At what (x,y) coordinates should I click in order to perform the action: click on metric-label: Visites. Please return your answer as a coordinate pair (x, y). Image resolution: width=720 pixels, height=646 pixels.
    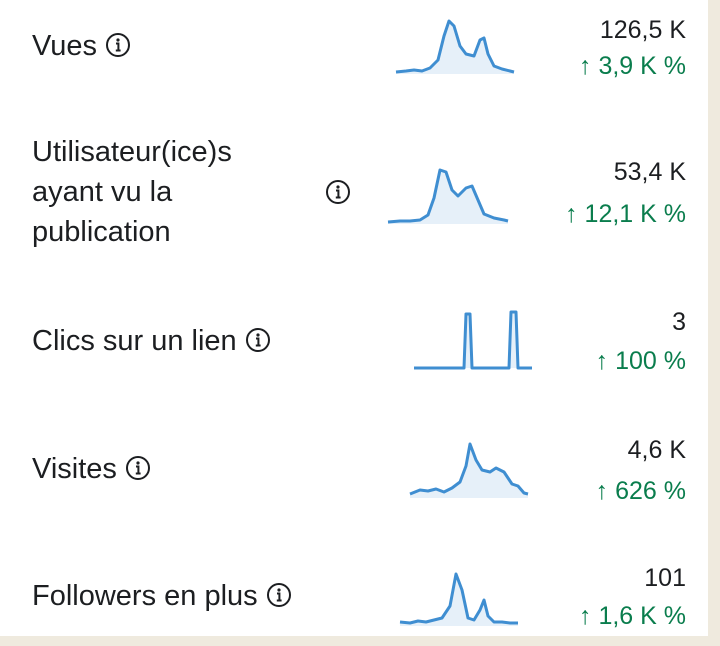
    Looking at the image, I should click on (91, 469).